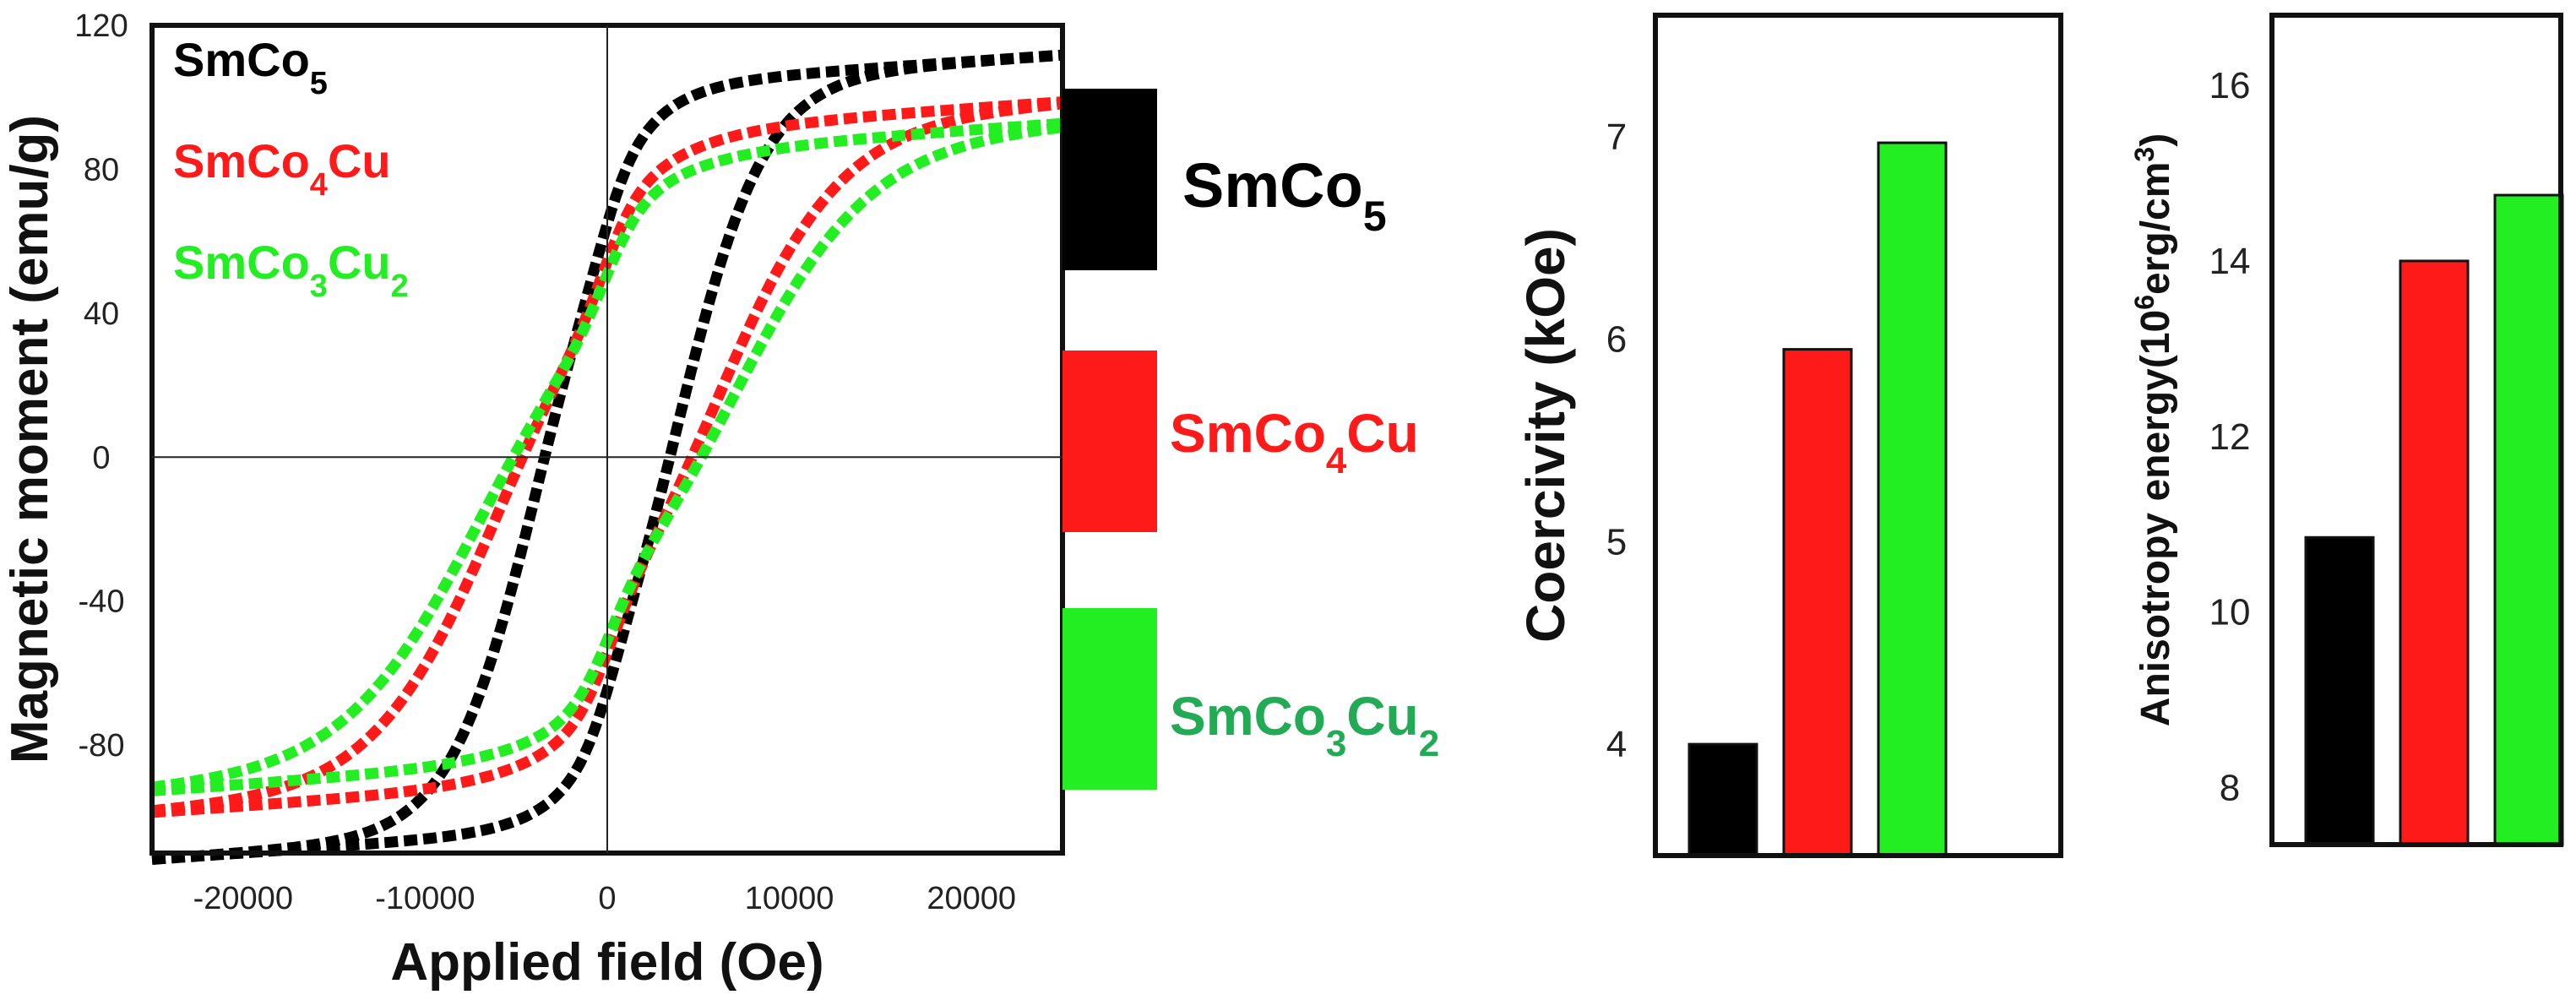 The image size is (2576, 1000). What do you see at coordinates (1294, 442) in the screenshot?
I see `side-legend-label-SmCo4Cu: SmCo4Cu` at bounding box center [1294, 442].